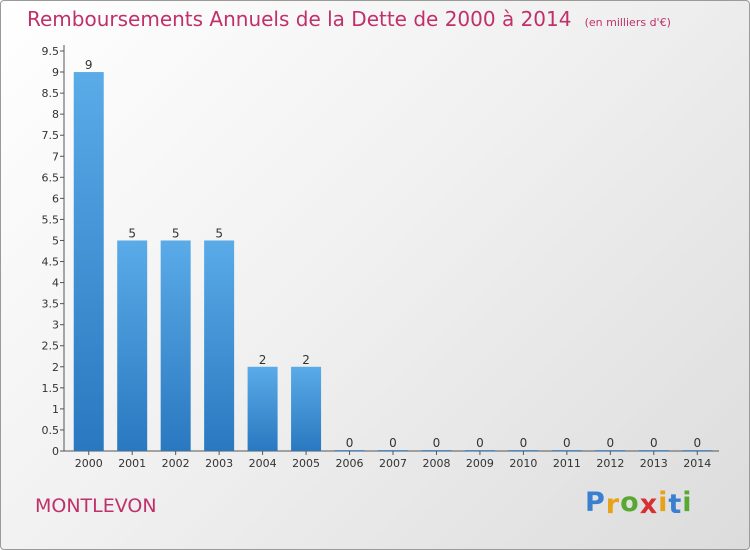 Image resolution: width=750 pixels, height=550 pixels. I want to click on x-tick-label: 2001, so click(132, 463).